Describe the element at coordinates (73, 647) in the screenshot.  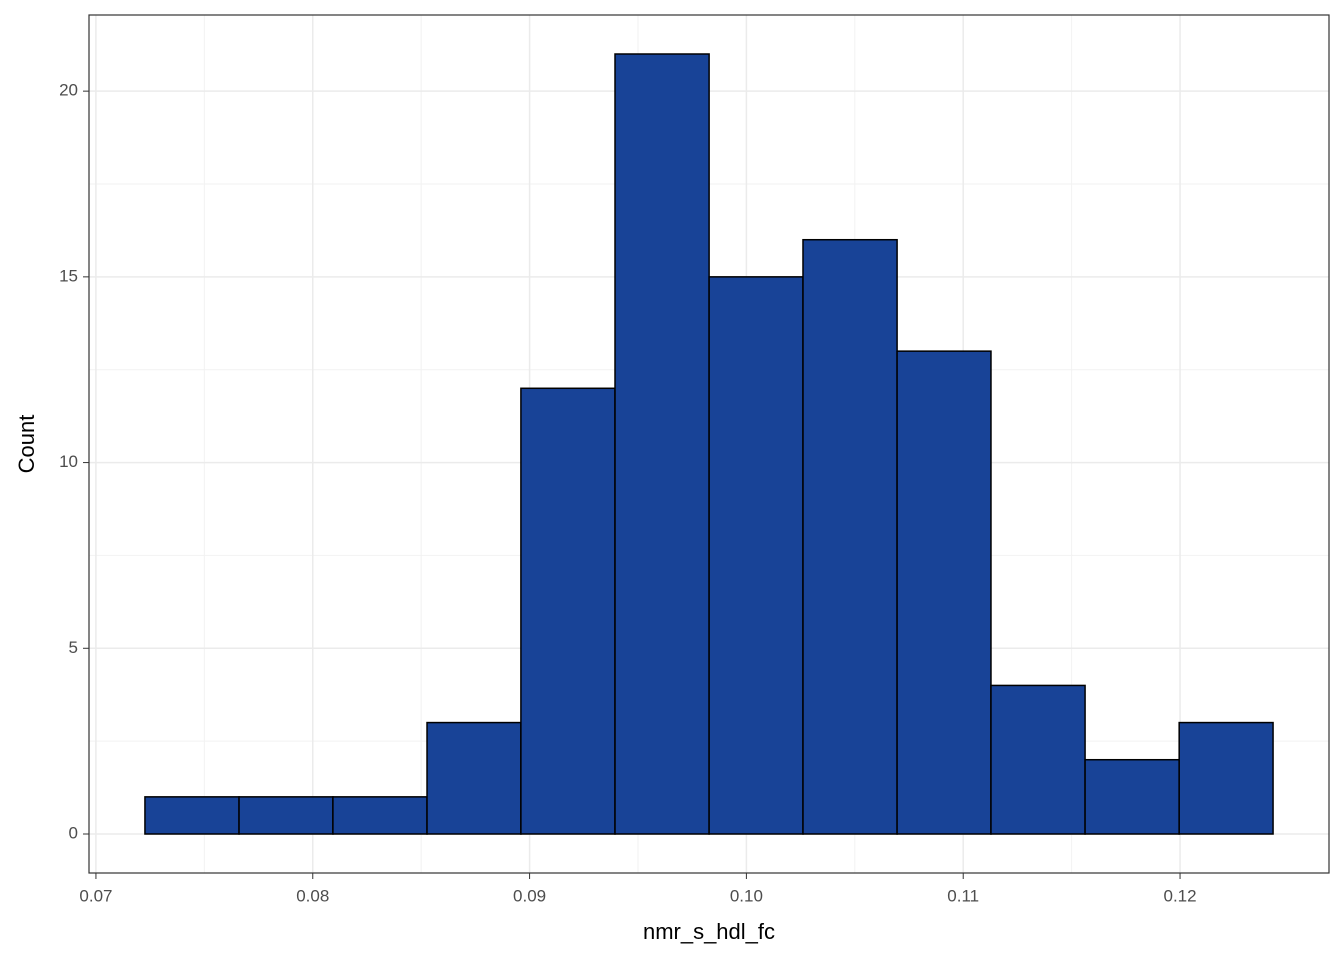
I see `y-tick-label: 5` at that location.